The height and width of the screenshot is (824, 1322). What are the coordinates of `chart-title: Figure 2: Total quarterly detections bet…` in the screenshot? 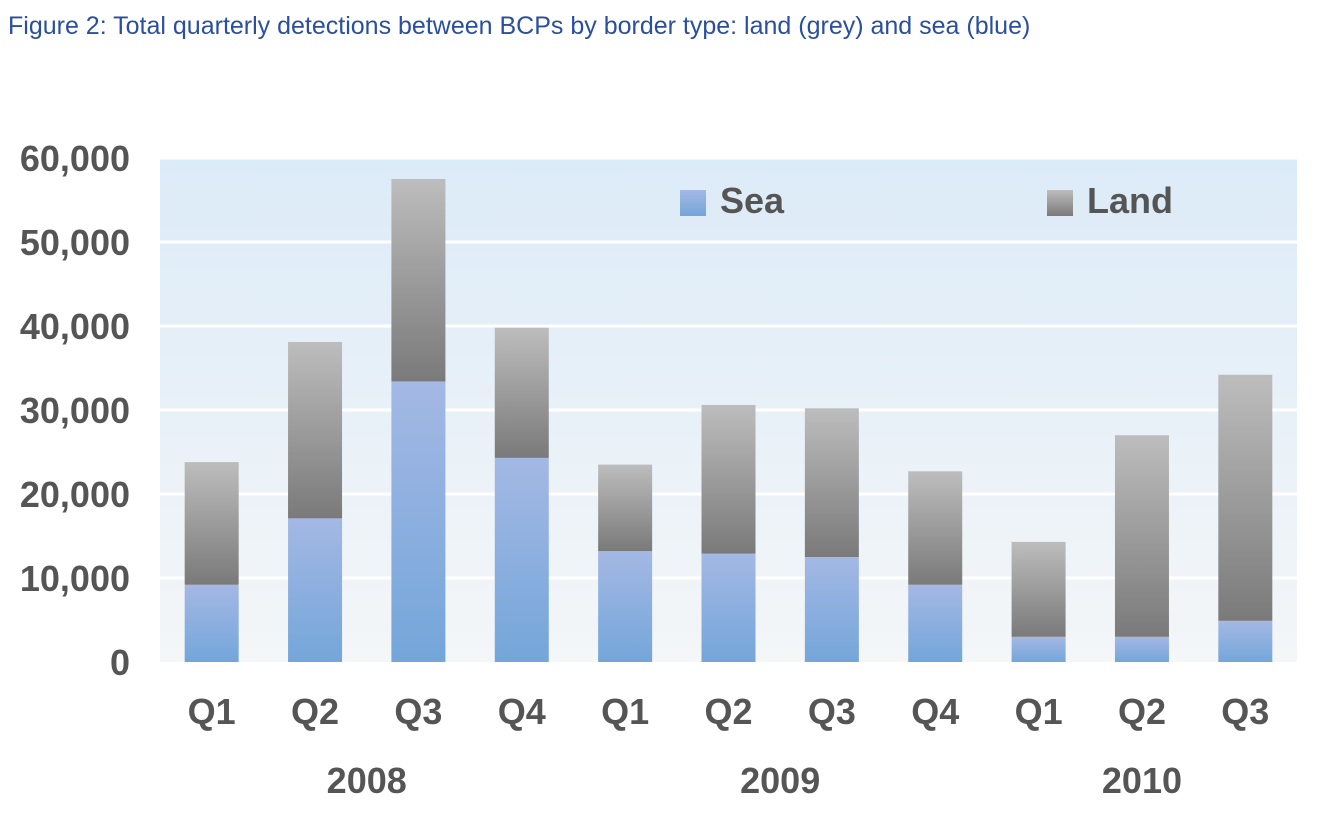 It's located at (519, 26).